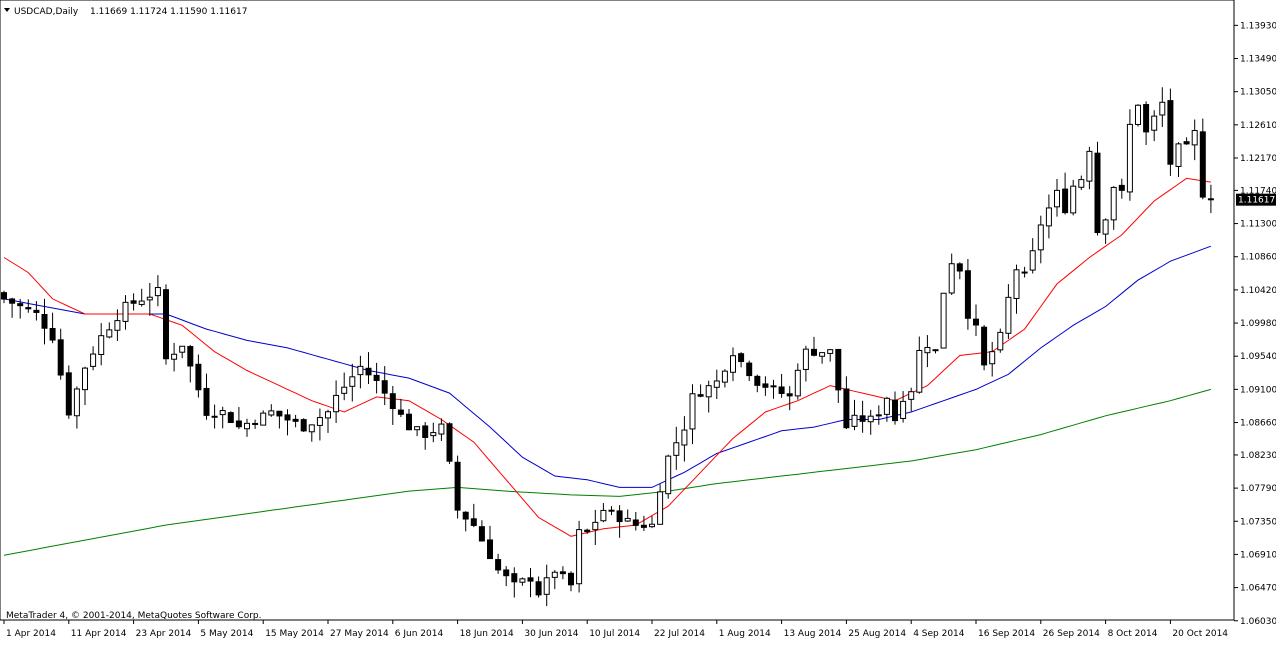 This screenshot has width=1276, height=645. Describe the element at coordinates (745, 634) in the screenshot. I see `x-tick-label: 1 Aug 2014` at that location.